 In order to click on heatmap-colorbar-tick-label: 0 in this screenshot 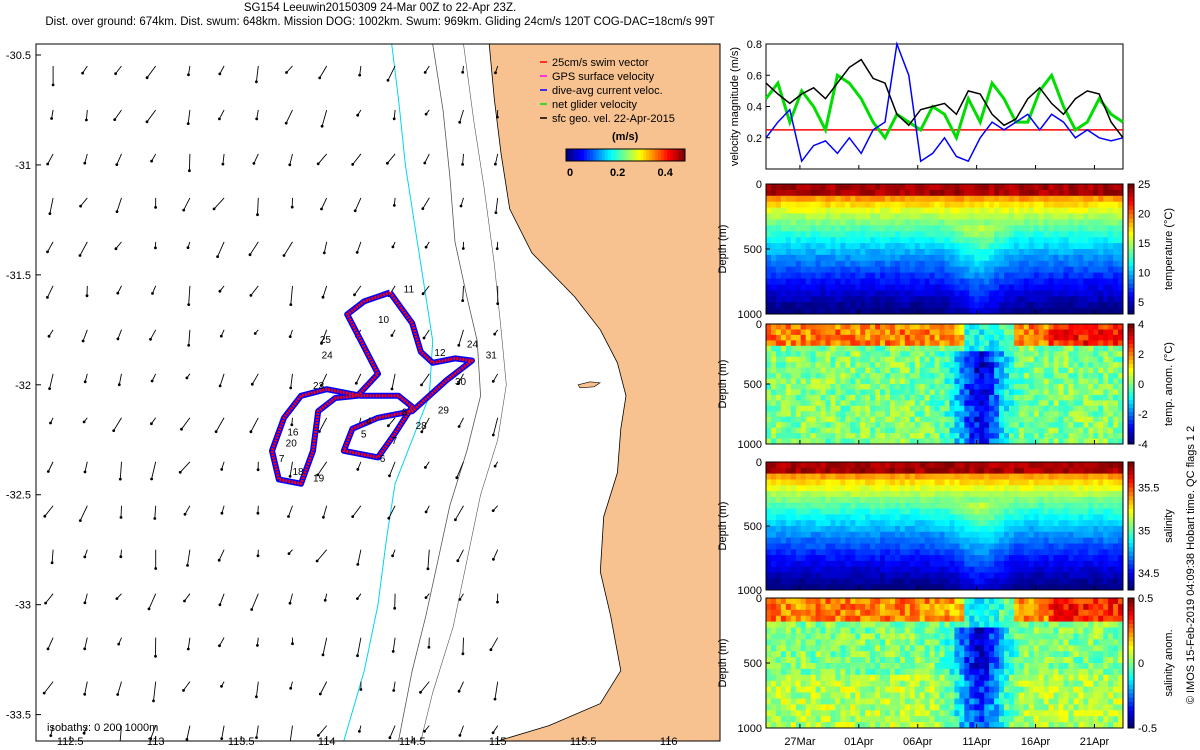, I will do `click(1141, 385)`.